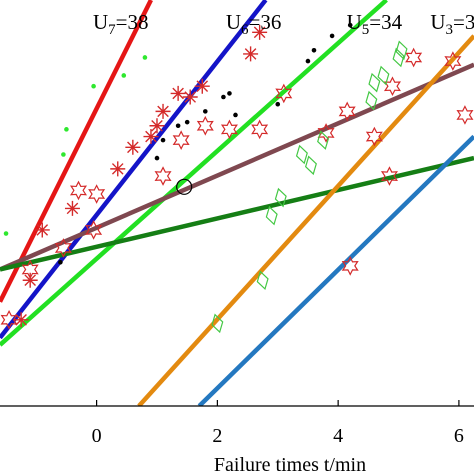 The image size is (474, 474). I want to click on line-label-1: U7=38, so click(121, 24).